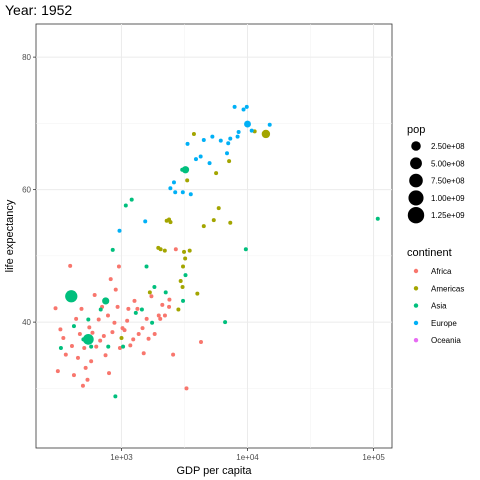 This screenshot has height=480, width=480. Describe the element at coordinates (439, 306) in the screenshot. I see `color-legend-label: Asia` at that location.